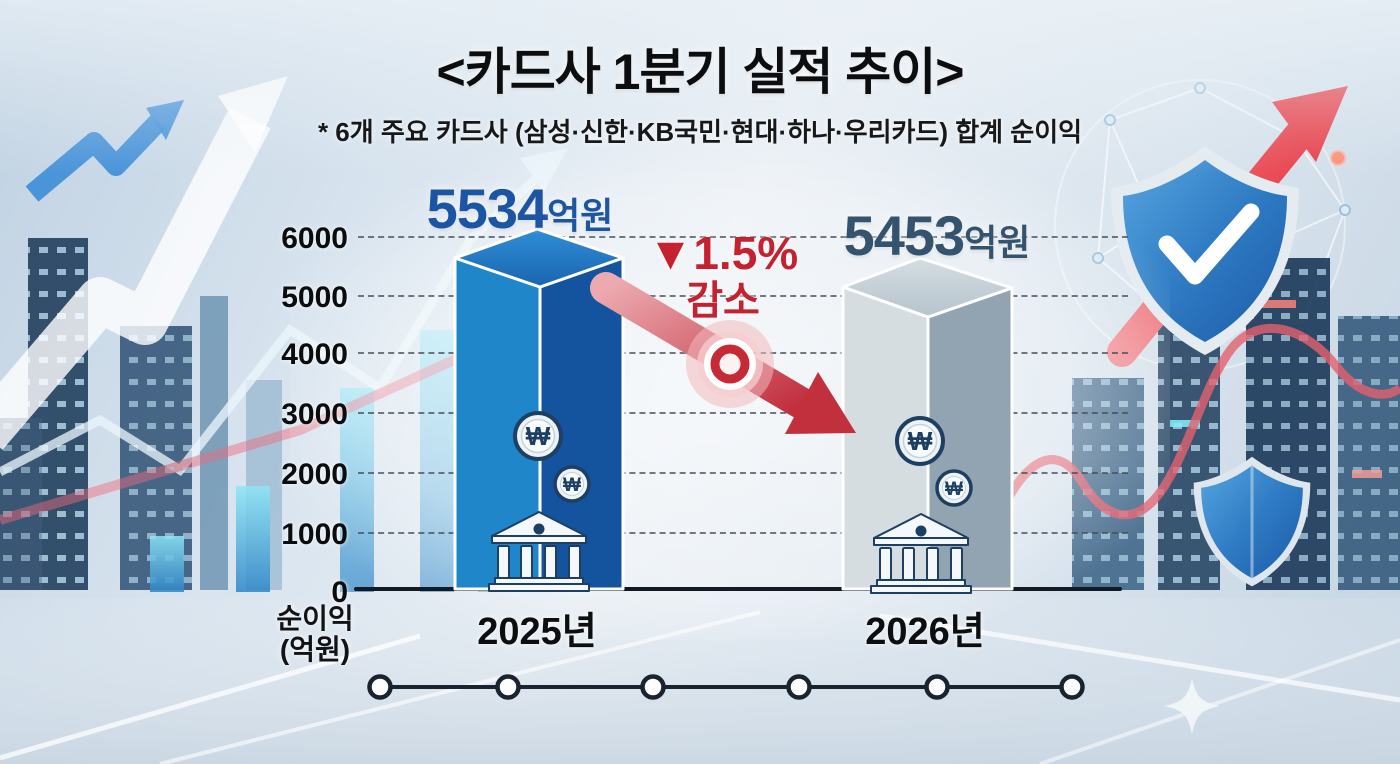 The width and height of the screenshot is (1400, 764). Describe the element at coordinates (487, 208) in the screenshot. I see `value-2025: 5534` at that location.